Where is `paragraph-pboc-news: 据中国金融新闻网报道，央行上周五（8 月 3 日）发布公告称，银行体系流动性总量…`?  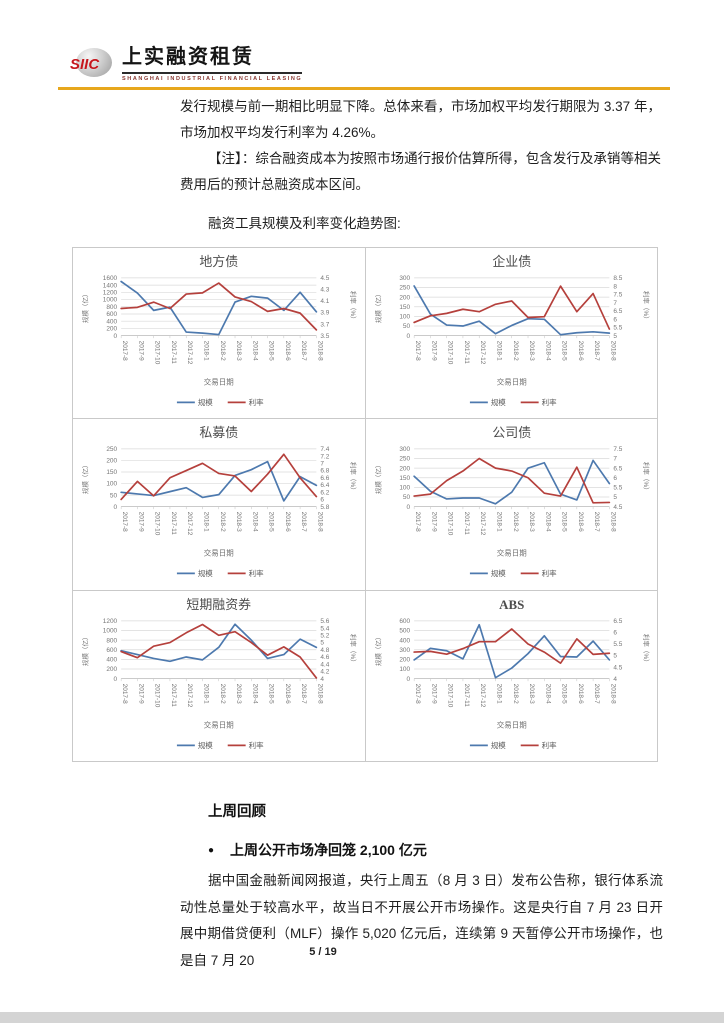 paragraph-pboc-news: 据中国金融新闻网报道，央行上周五（8 月 3 日）发布公告称，银行体系流动性总量… is located at coordinates (421, 920).